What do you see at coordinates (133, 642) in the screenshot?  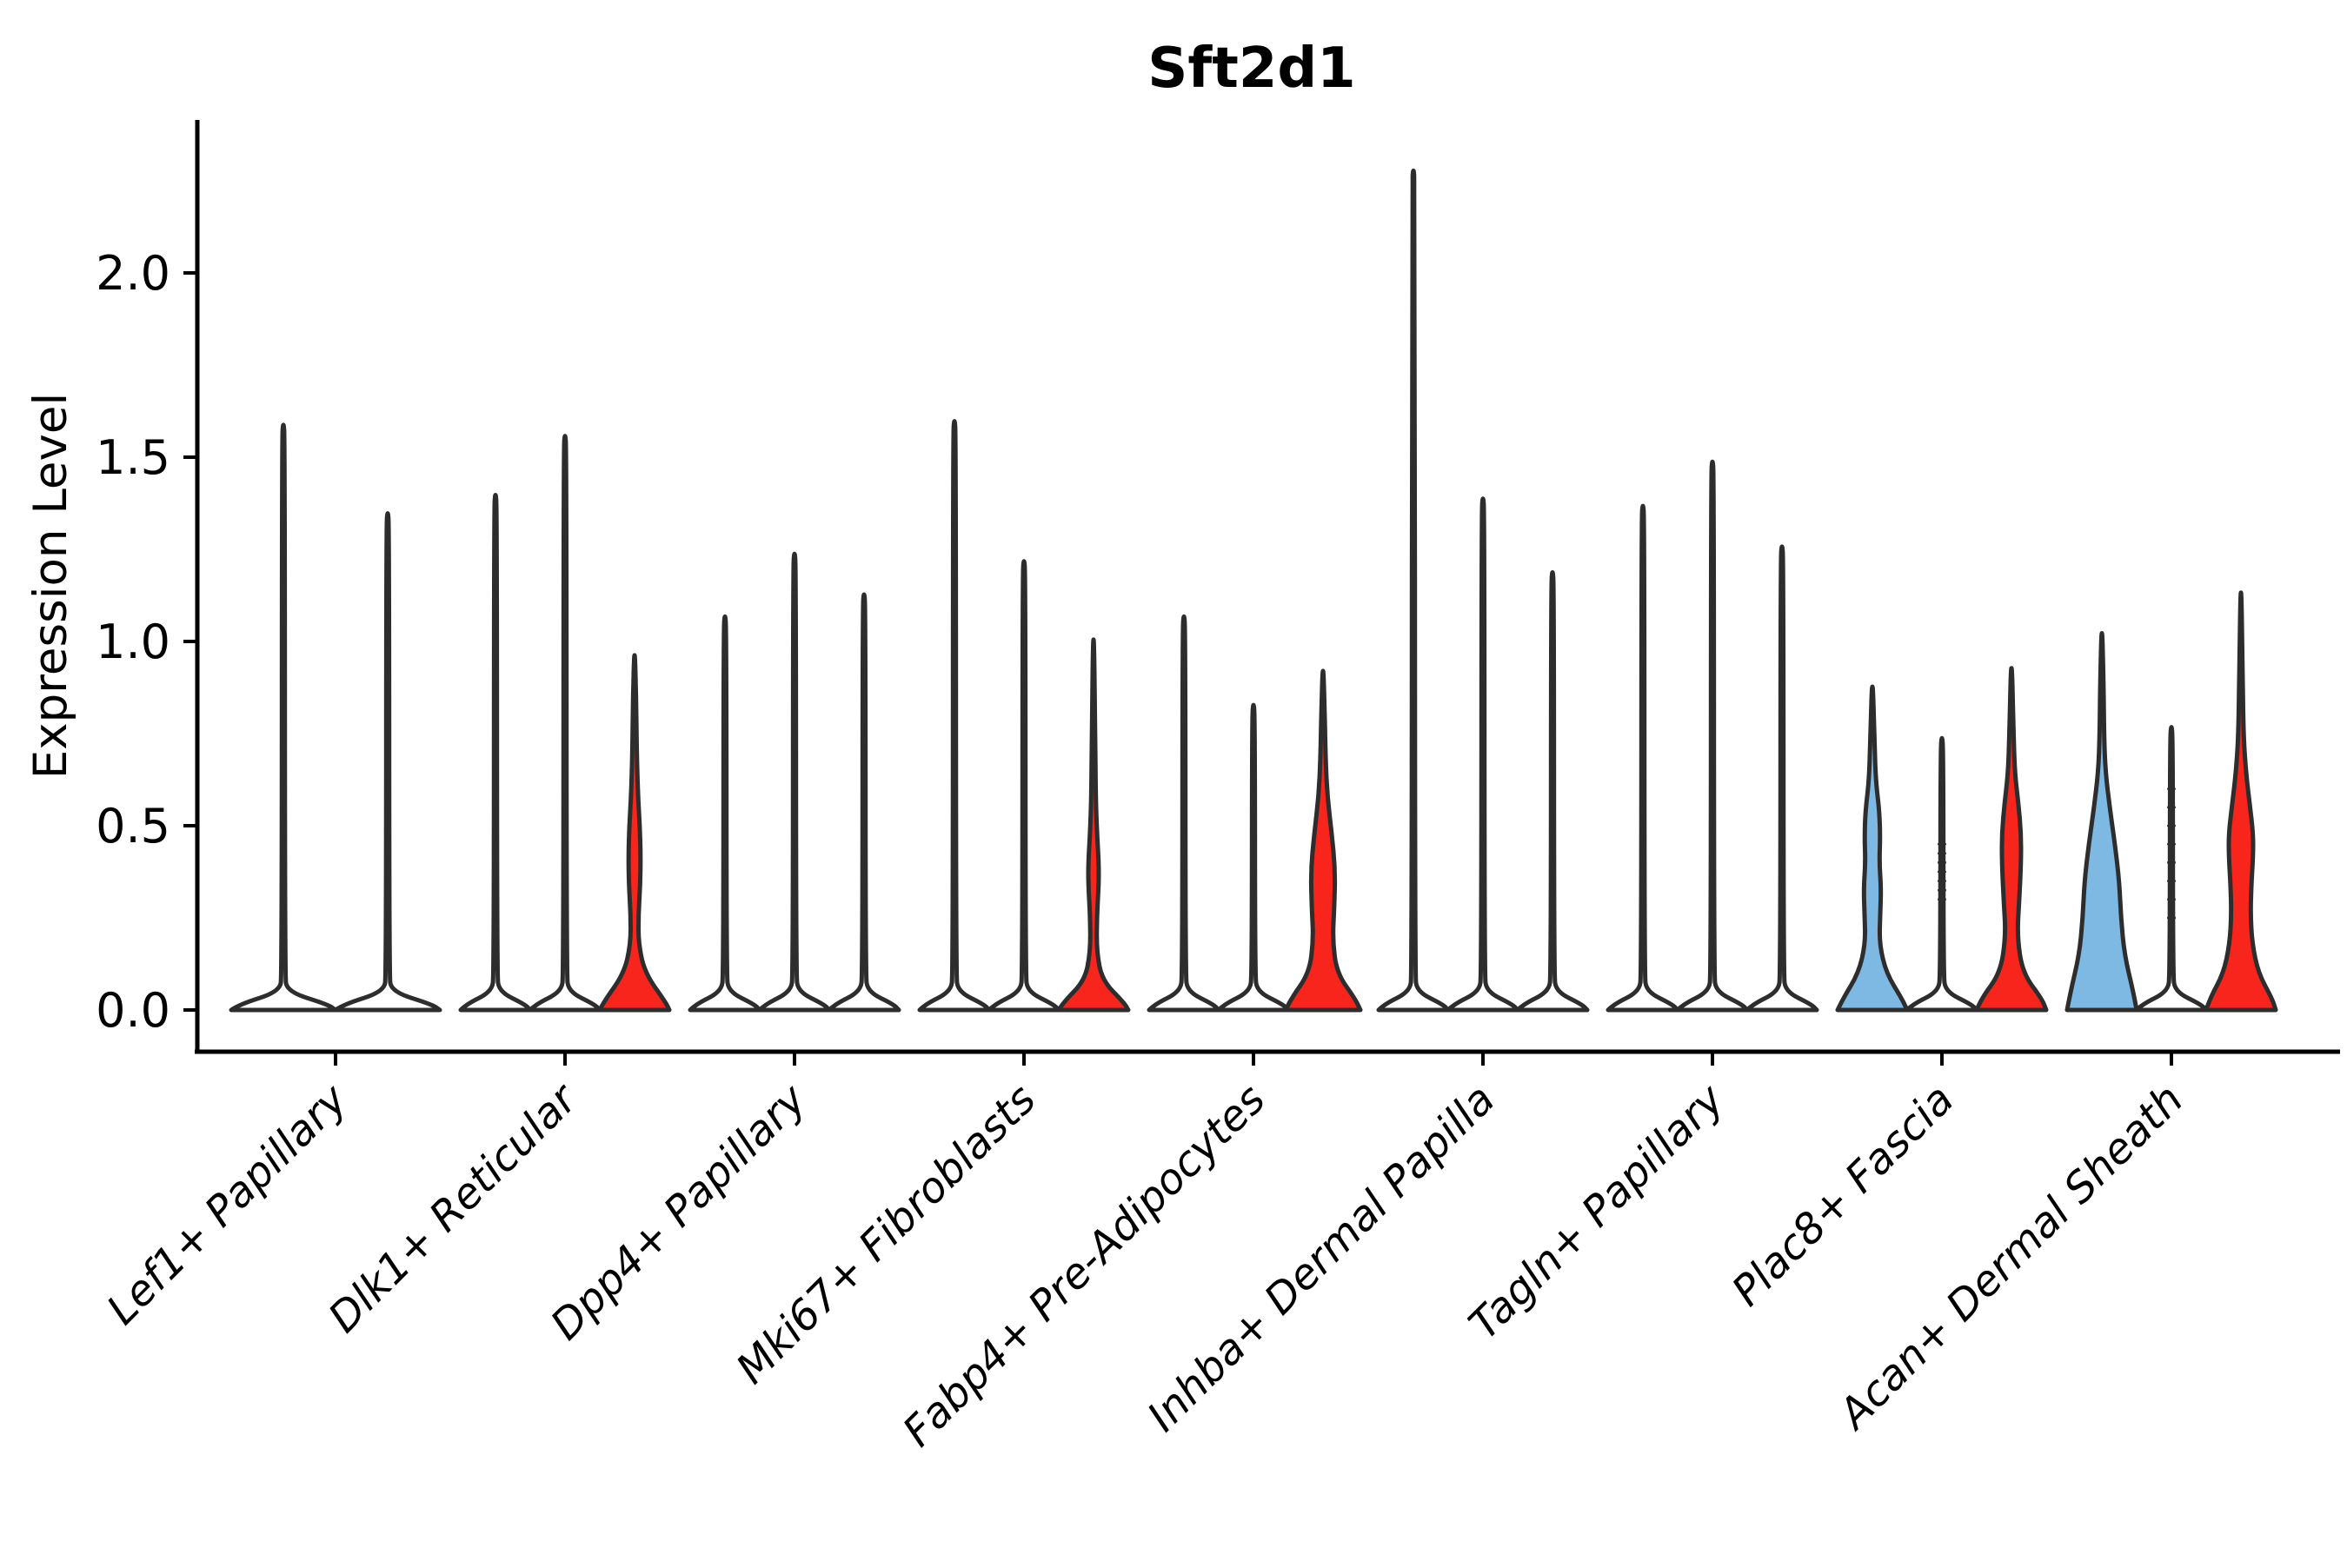 I see `y-tick-label: 1.0` at bounding box center [133, 642].